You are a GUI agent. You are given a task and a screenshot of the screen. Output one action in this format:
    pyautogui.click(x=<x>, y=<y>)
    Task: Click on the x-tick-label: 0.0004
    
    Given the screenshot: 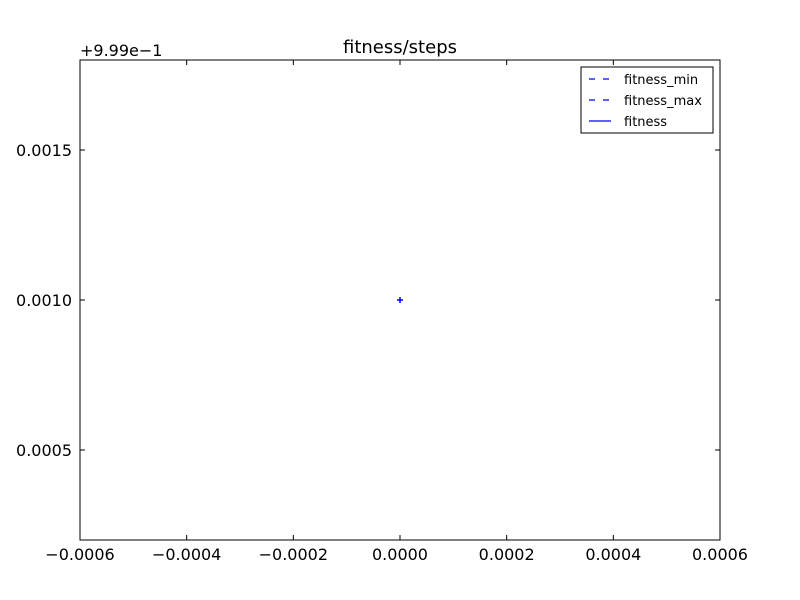 What is the action you would take?
    pyautogui.click(x=613, y=554)
    